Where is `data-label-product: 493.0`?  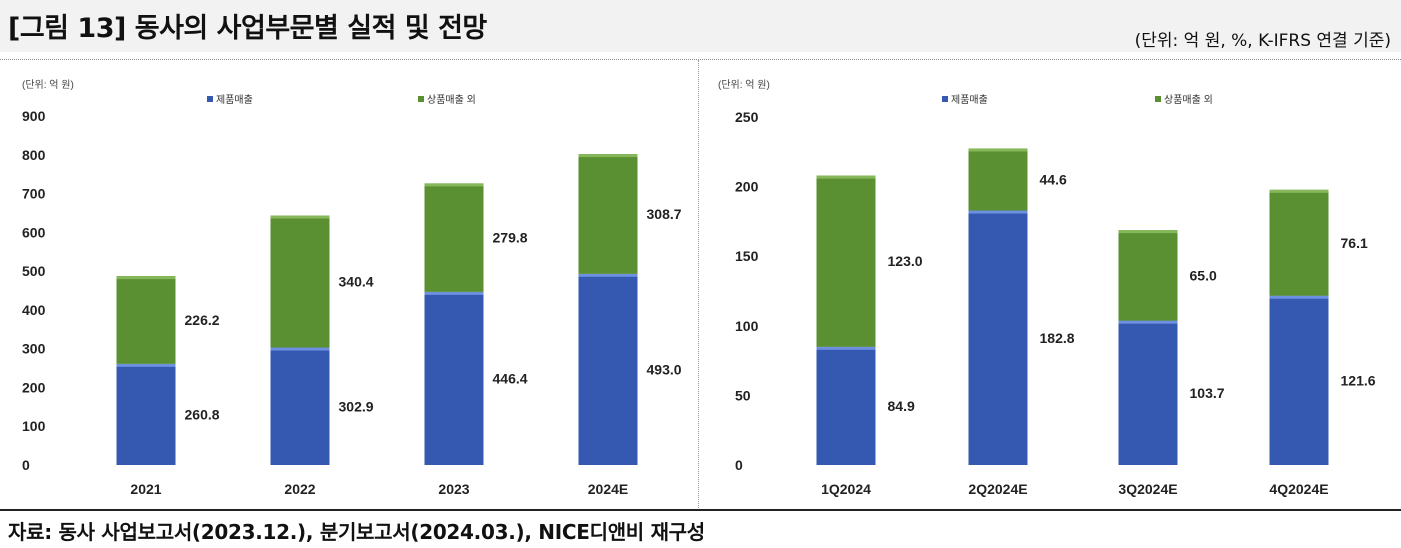
data-label-product: 493.0 is located at coordinates (664, 369).